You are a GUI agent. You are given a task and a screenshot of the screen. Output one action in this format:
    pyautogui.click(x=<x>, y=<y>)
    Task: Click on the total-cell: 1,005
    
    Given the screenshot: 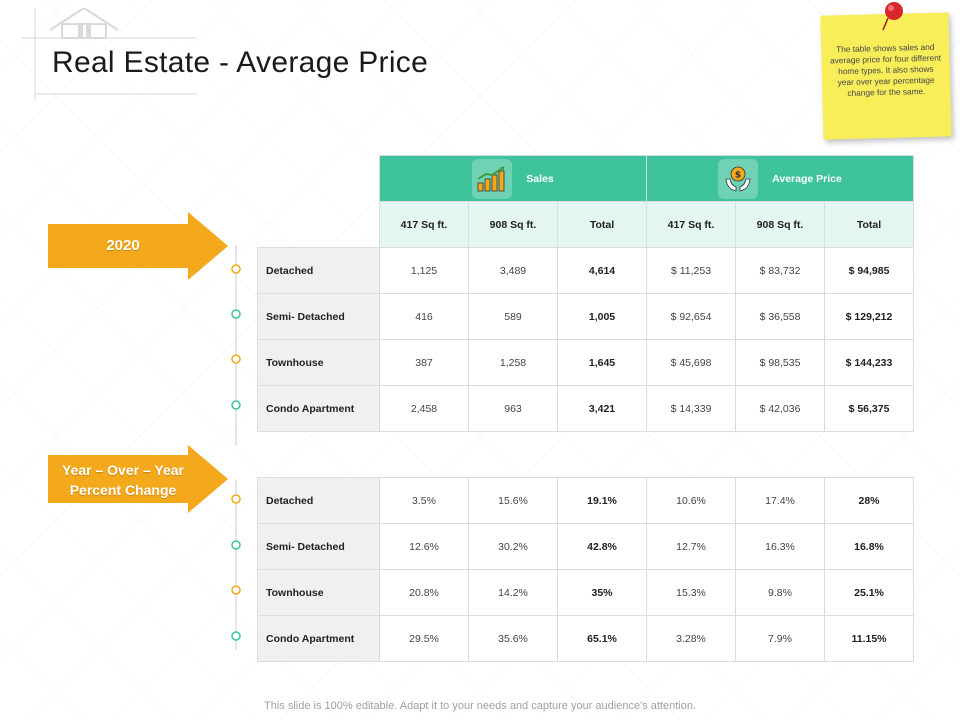 What is the action you would take?
    pyautogui.click(x=602, y=316)
    